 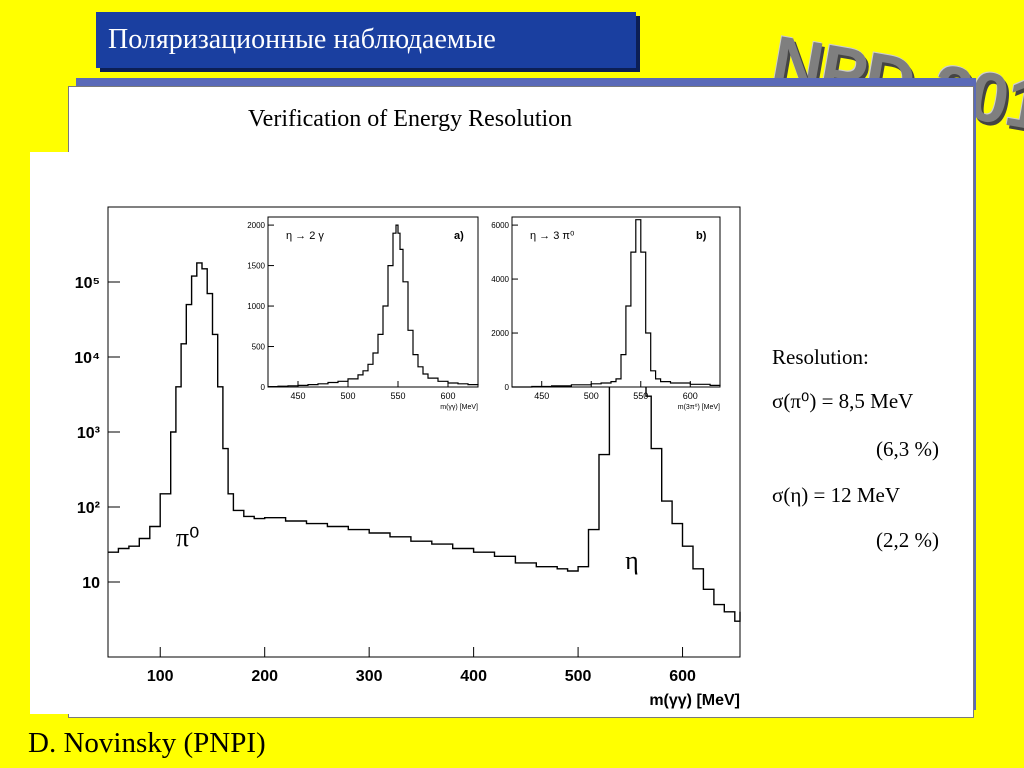 I want to click on inset-a-x-tick-label: 600, so click(x=447, y=396).